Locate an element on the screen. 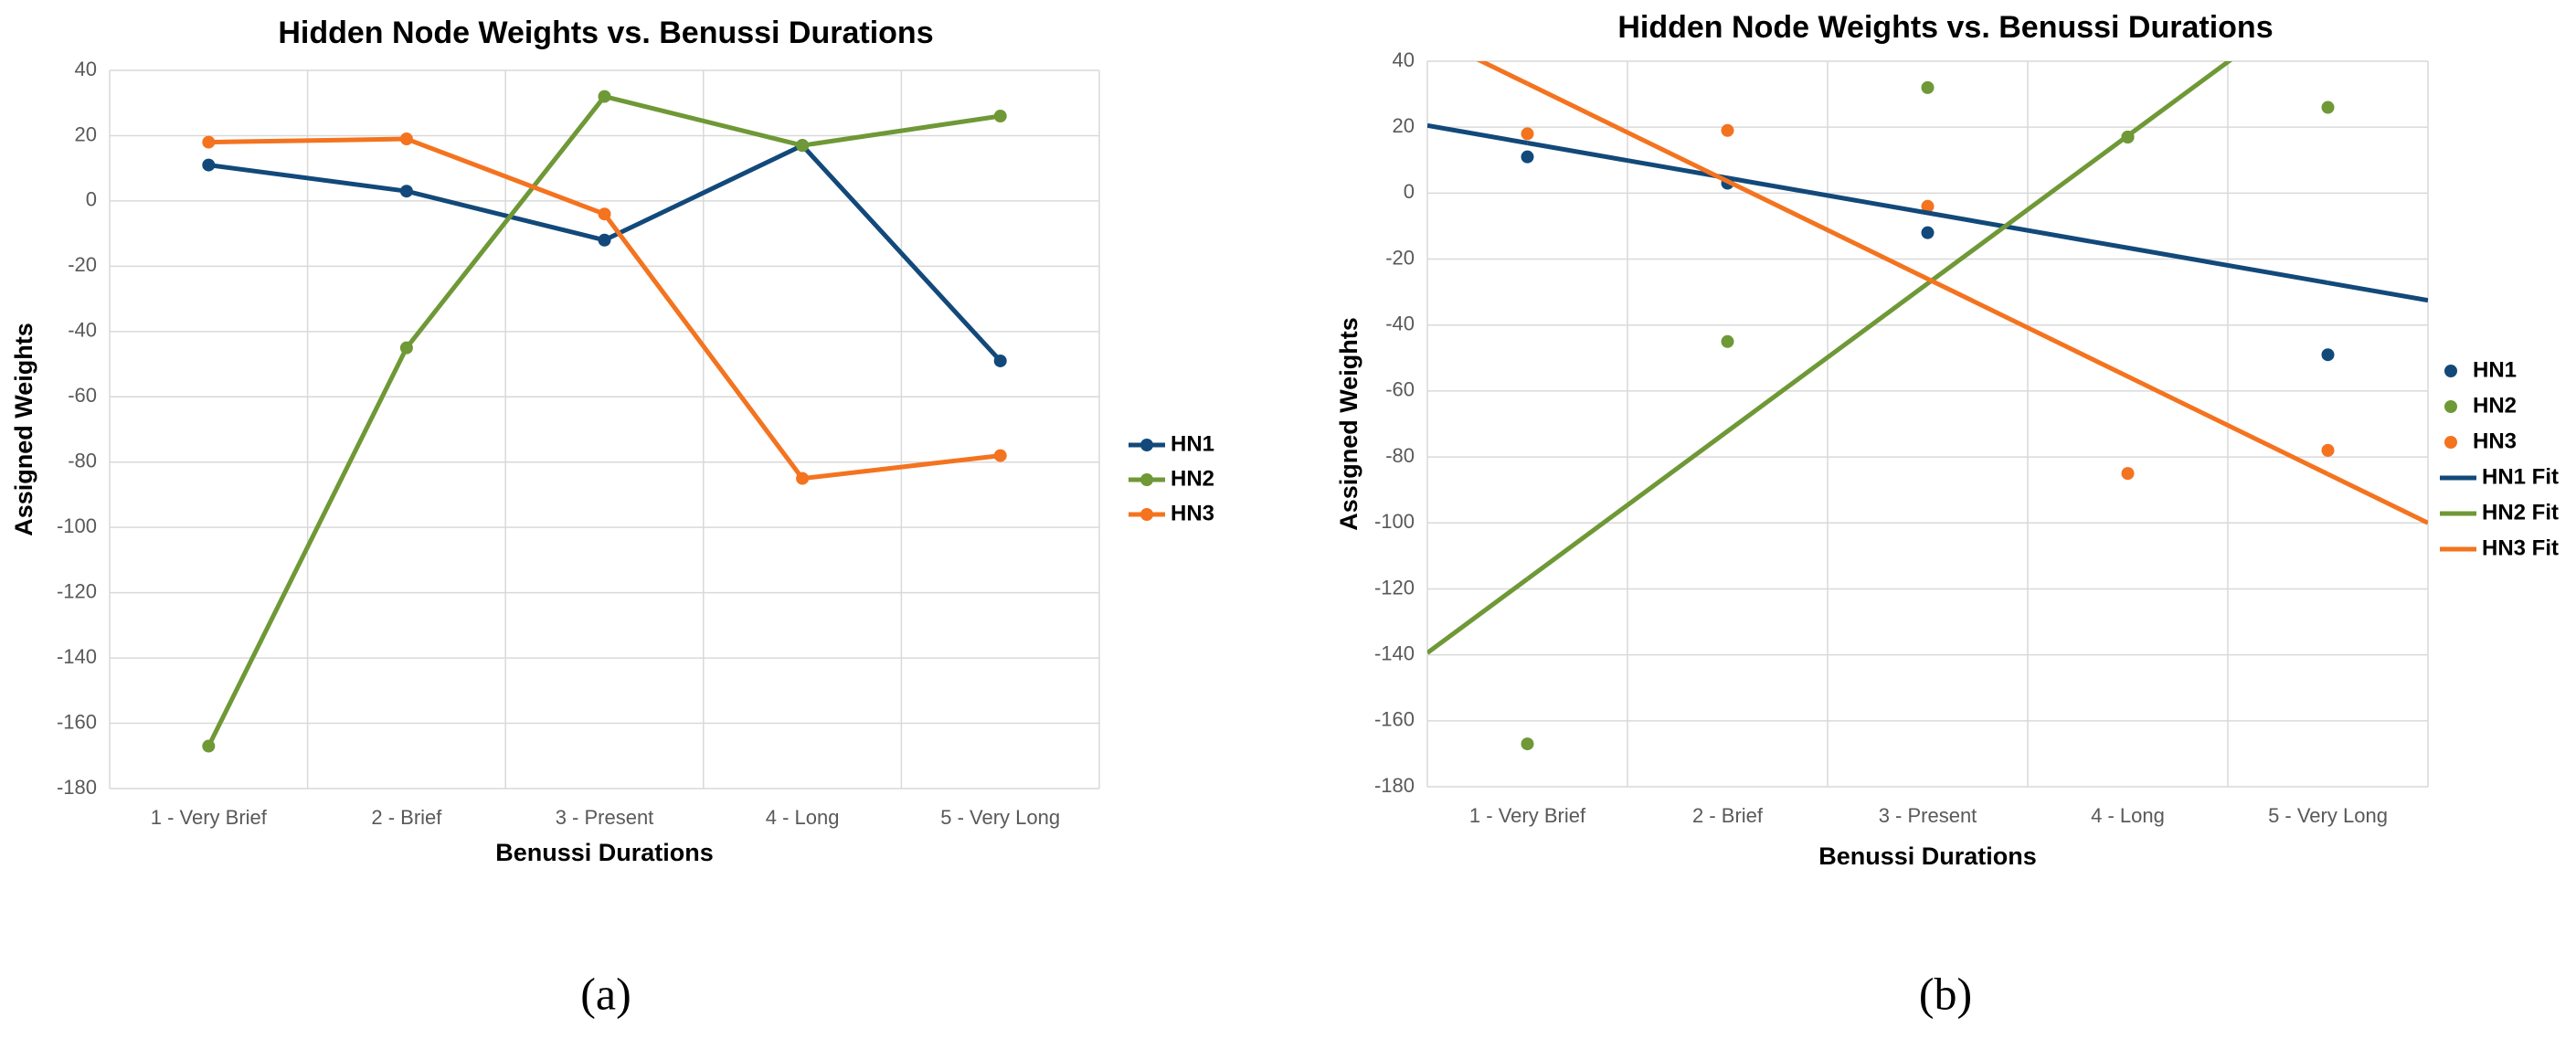 The height and width of the screenshot is (1049, 2576). legend-item: HN1 Fit is located at coordinates (2499, 476).